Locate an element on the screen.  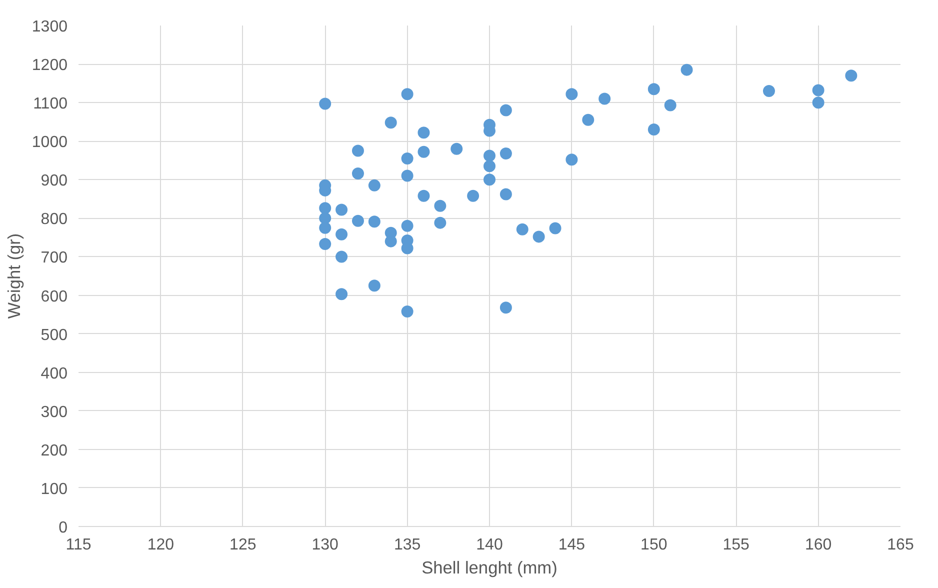
x-tick-label: 155 is located at coordinates (736, 545).